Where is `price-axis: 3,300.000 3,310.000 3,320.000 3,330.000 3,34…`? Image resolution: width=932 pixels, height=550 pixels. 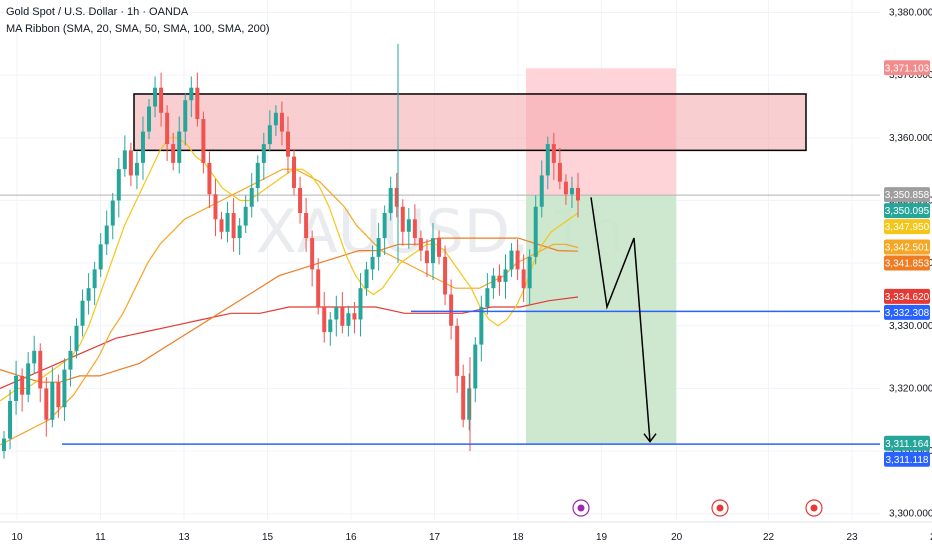
price-axis: 3,300.000 3,310.000 3,320.000 3,330.000 3,34… is located at coordinates (906, 275).